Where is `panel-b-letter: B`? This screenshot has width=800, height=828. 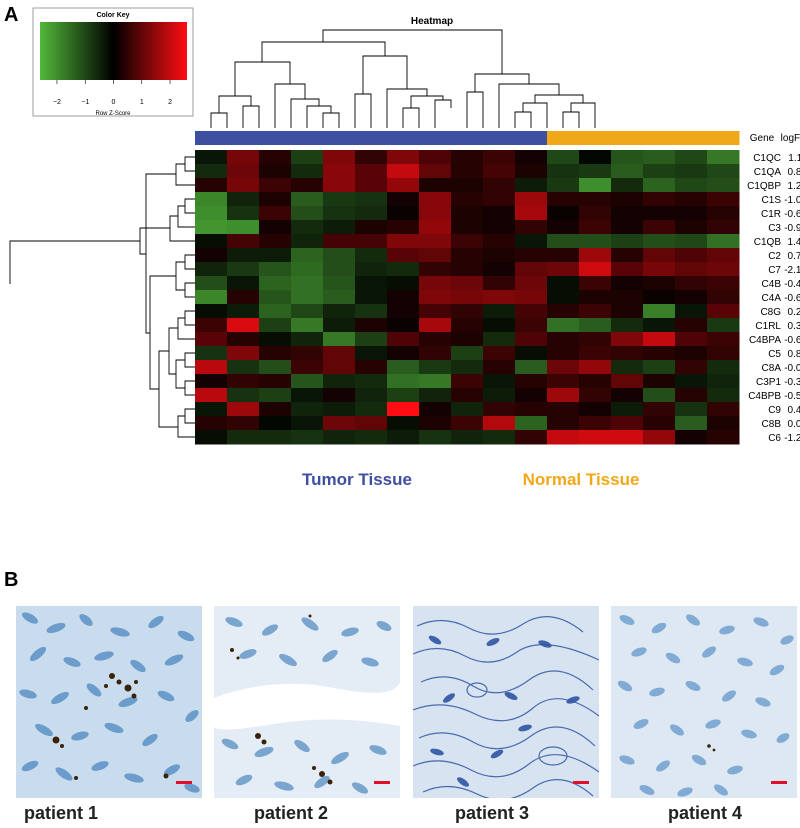
panel-b-letter: B is located at coordinates (11, 580).